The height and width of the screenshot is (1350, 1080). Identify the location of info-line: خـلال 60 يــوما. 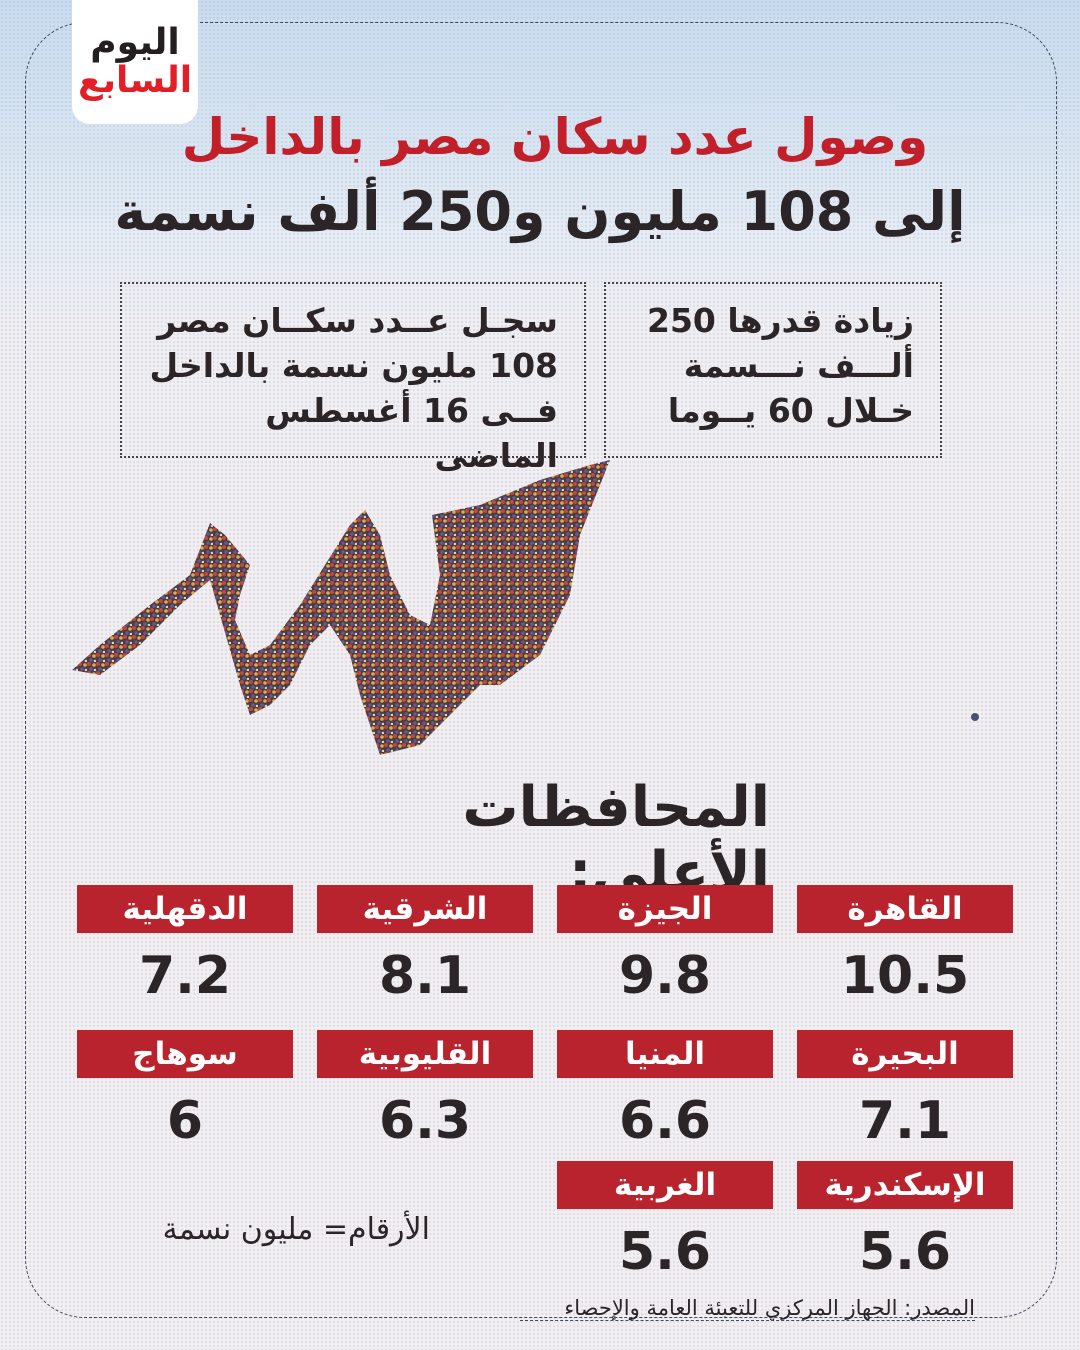
(790, 410).